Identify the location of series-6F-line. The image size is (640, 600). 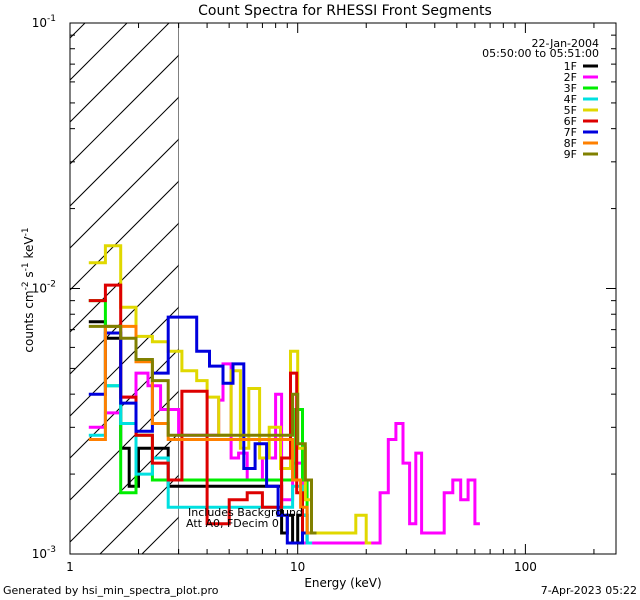
(198, 409).